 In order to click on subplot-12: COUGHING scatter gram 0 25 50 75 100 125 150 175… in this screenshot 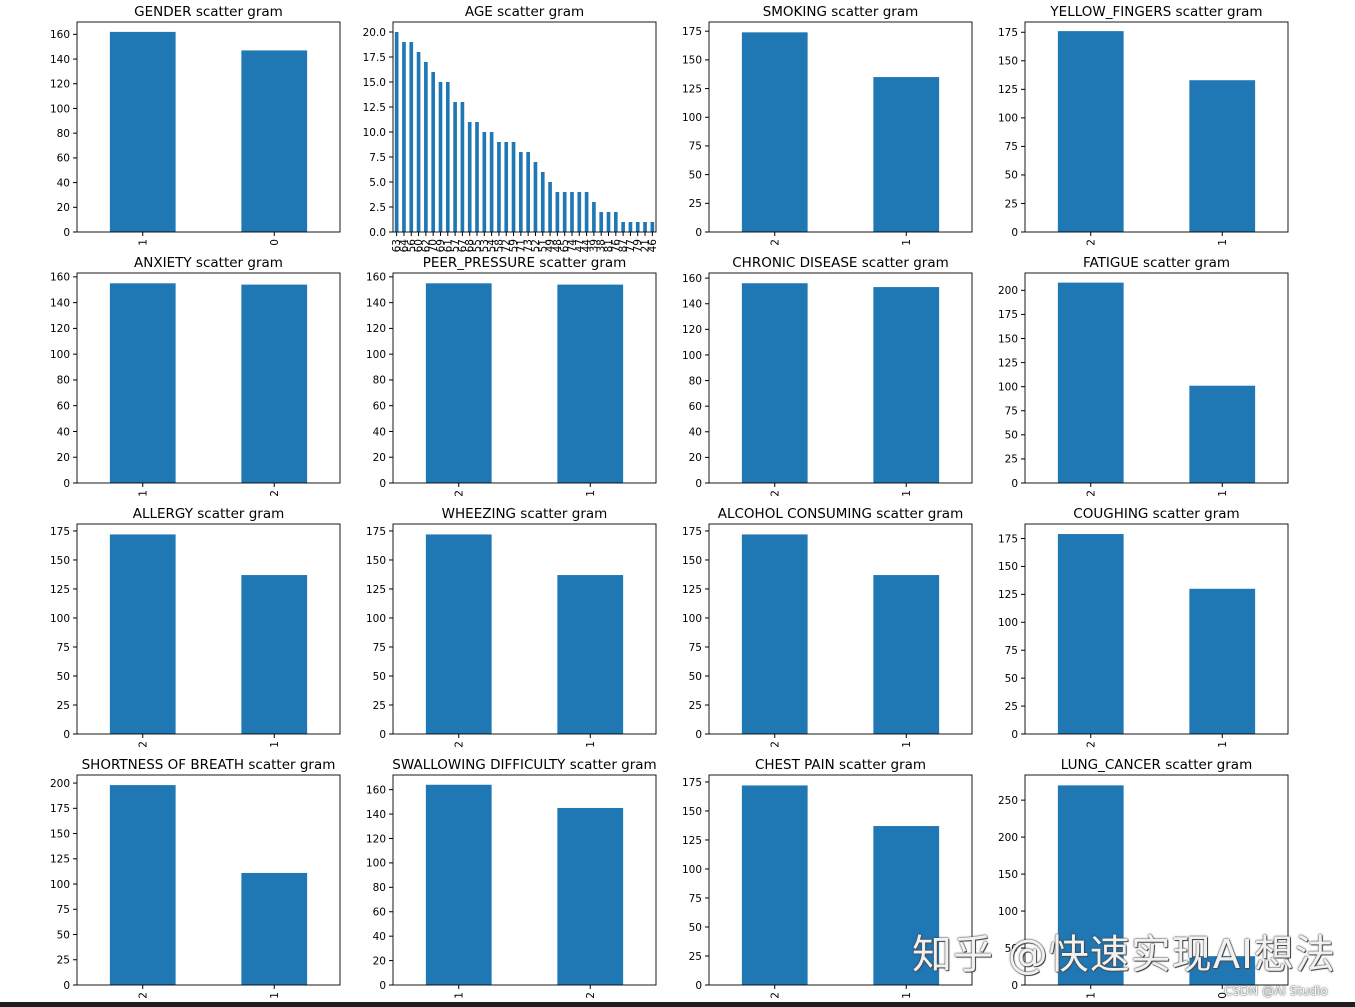, I will do `click(1143, 627)`.